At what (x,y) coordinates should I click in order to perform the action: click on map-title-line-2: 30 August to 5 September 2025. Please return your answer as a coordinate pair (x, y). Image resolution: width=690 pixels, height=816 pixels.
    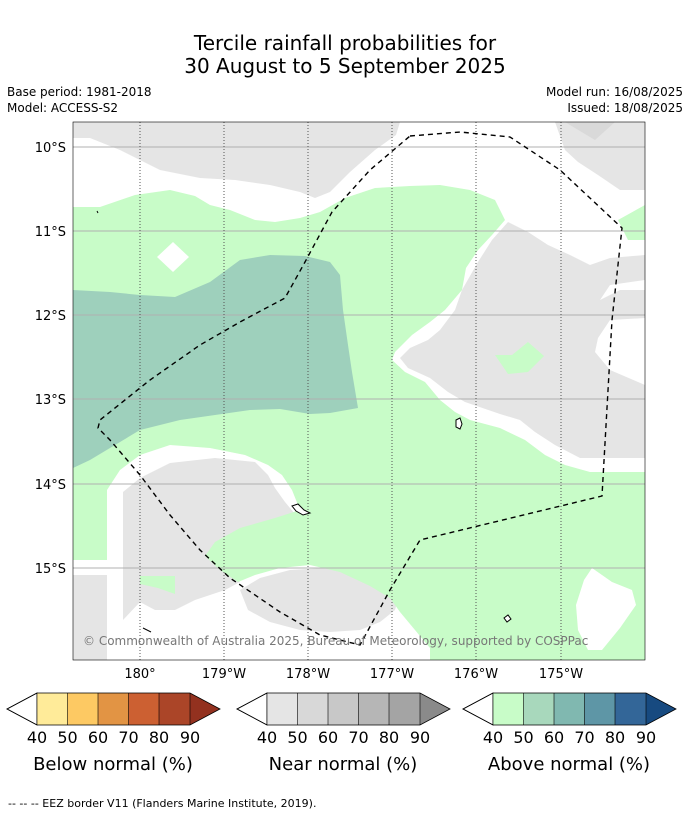
    Looking at the image, I should click on (345, 66).